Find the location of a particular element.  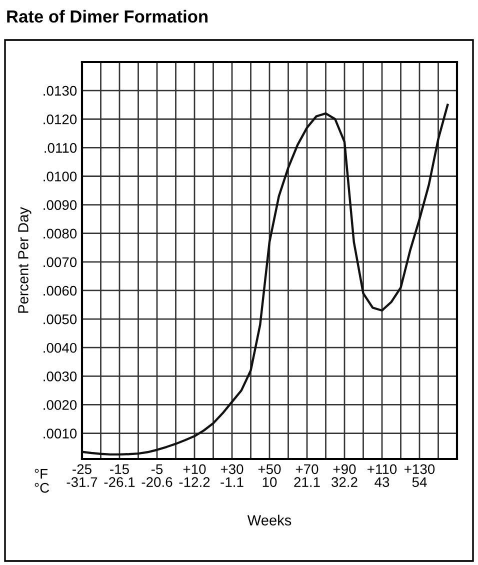

x-tick-label: -15 -26.1 is located at coordinates (119, 476).